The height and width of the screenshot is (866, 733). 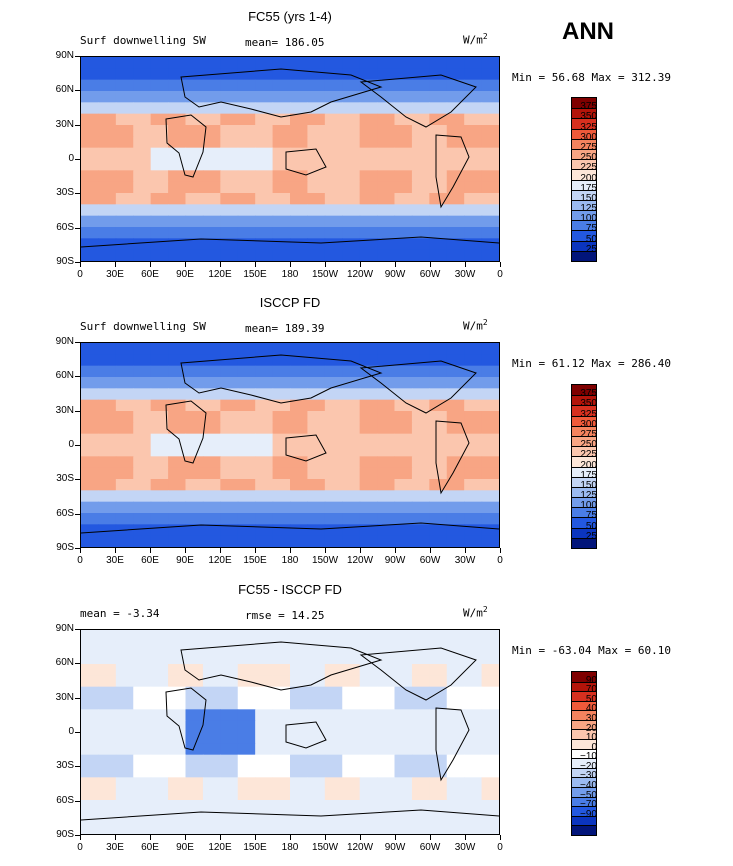 I want to click on colorbar-label: 200, so click(x=588, y=465).